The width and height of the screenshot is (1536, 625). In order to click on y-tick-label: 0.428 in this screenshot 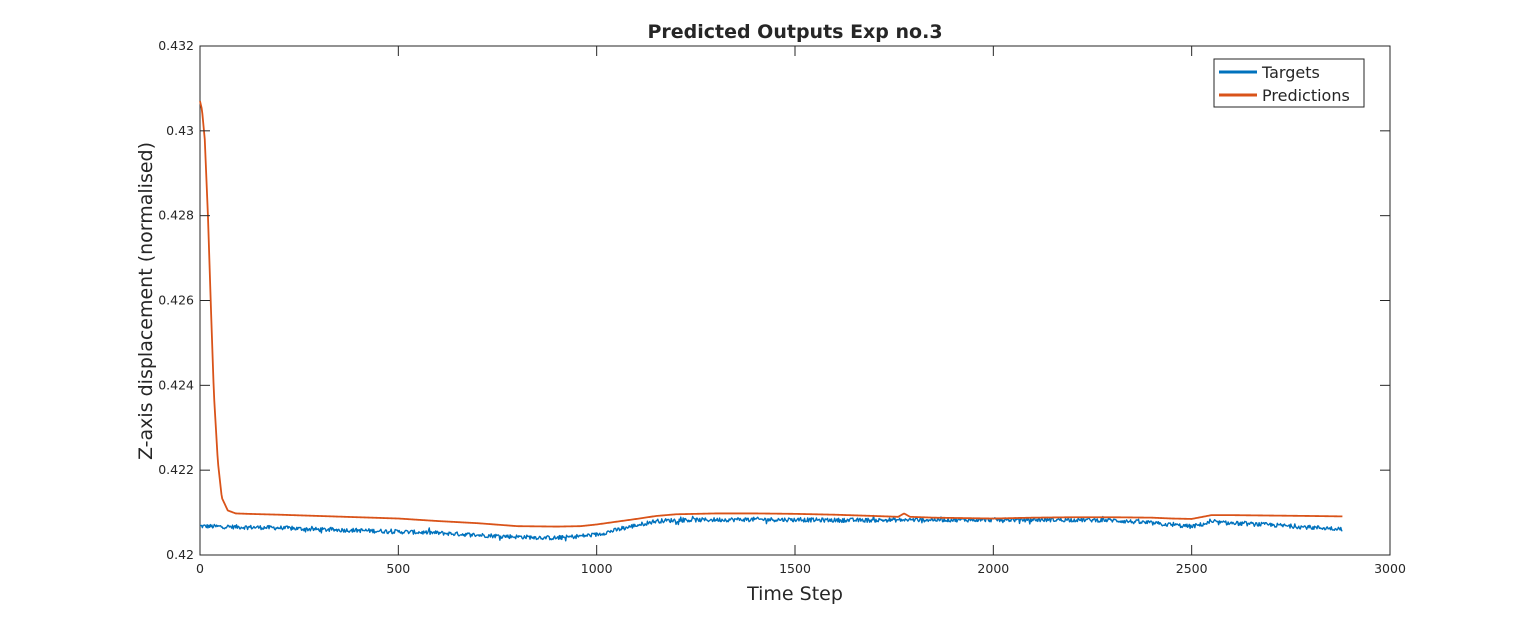, I will do `click(176, 215)`.